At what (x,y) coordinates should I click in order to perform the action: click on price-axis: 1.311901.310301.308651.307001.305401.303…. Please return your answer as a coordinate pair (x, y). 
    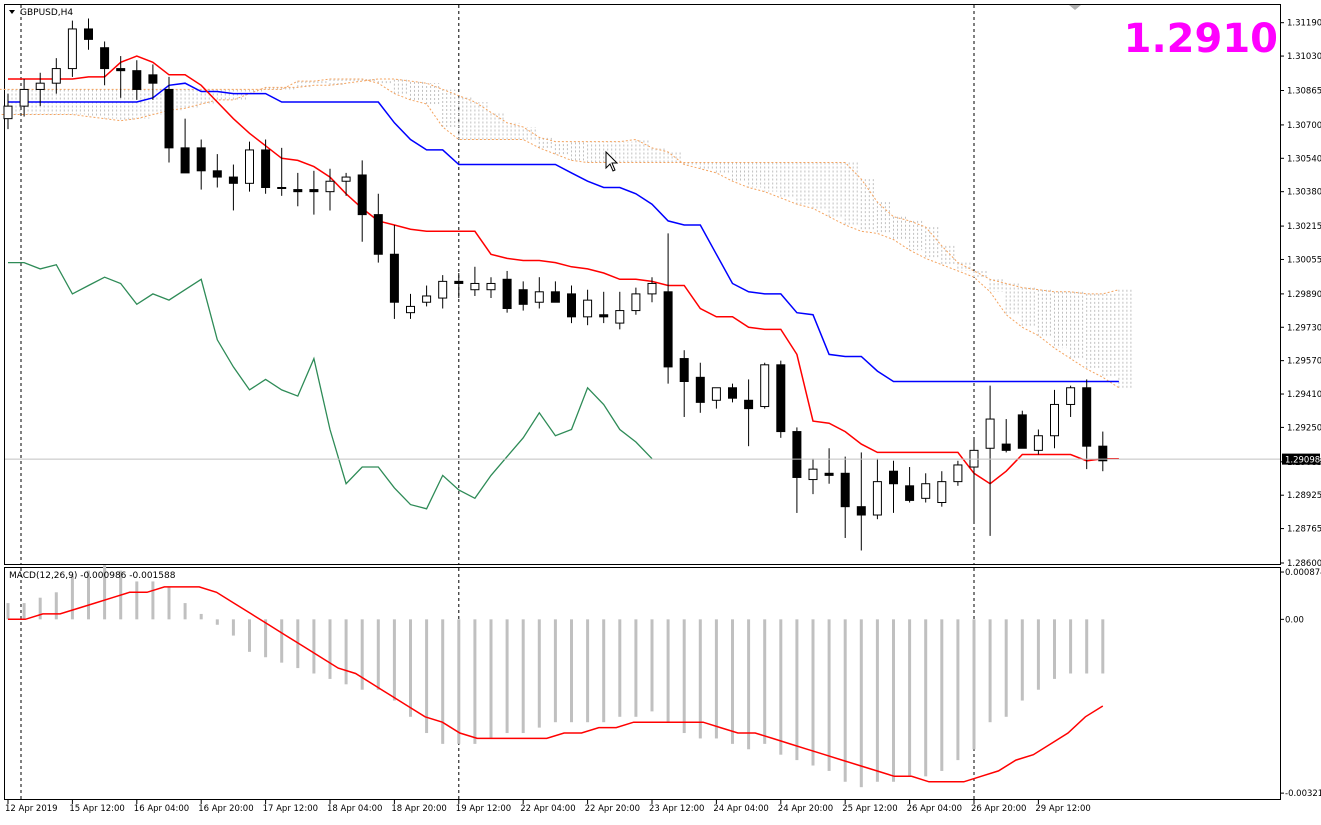
    Looking at the image, I should click on (1300, 294).